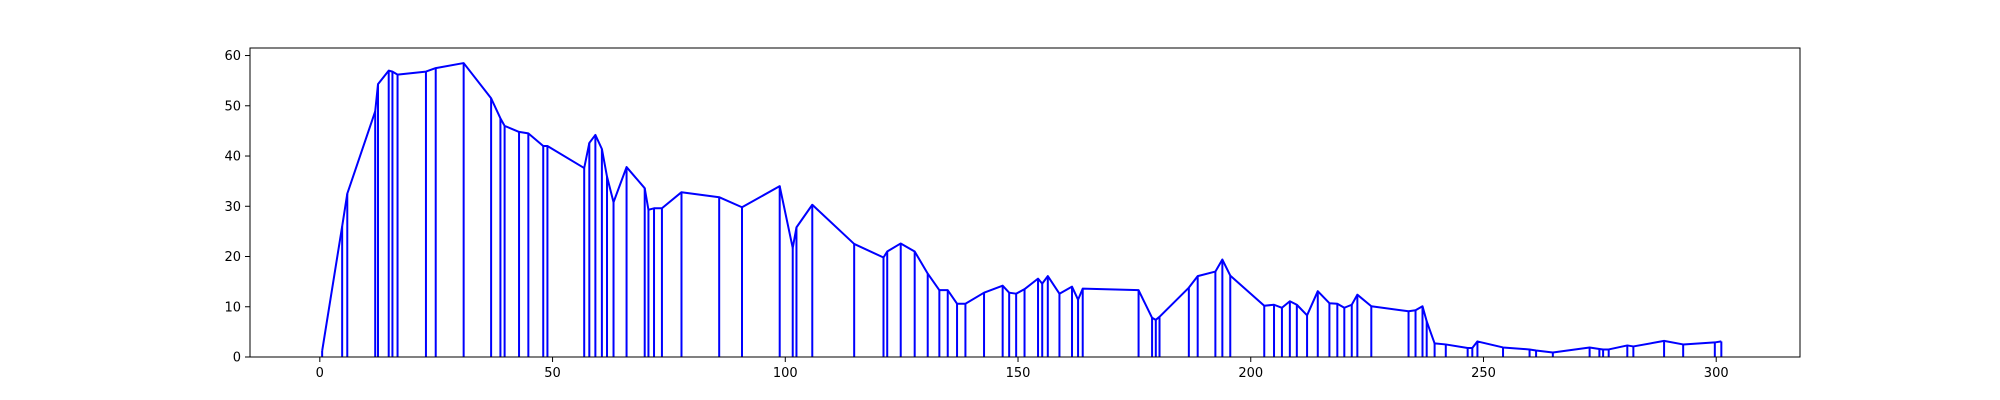  I want to click on x-tick-label-200: 200, so click(1250, 373).